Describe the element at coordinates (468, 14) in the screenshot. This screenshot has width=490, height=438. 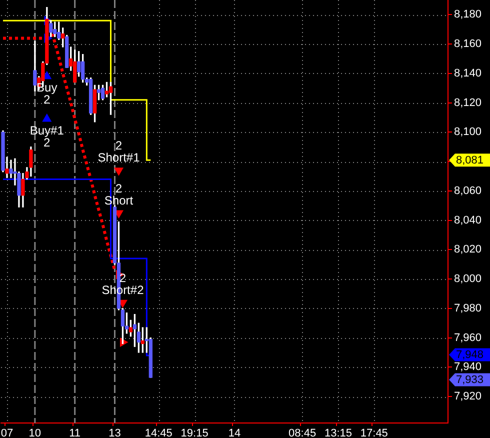
I see `y-tick-label: 8,180` at that location.